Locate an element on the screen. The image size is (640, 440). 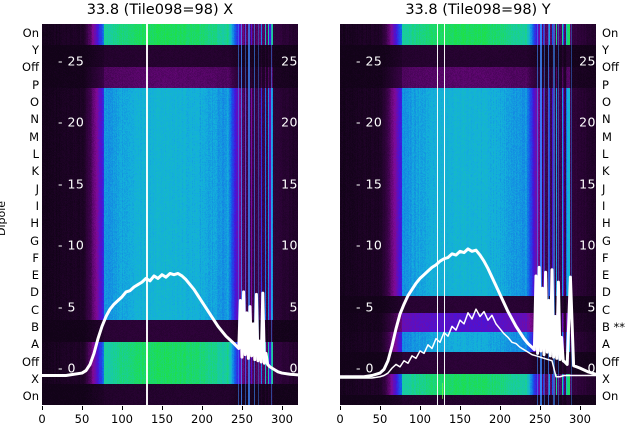
category-tick-label: Off is located at coordinates (30, 67).